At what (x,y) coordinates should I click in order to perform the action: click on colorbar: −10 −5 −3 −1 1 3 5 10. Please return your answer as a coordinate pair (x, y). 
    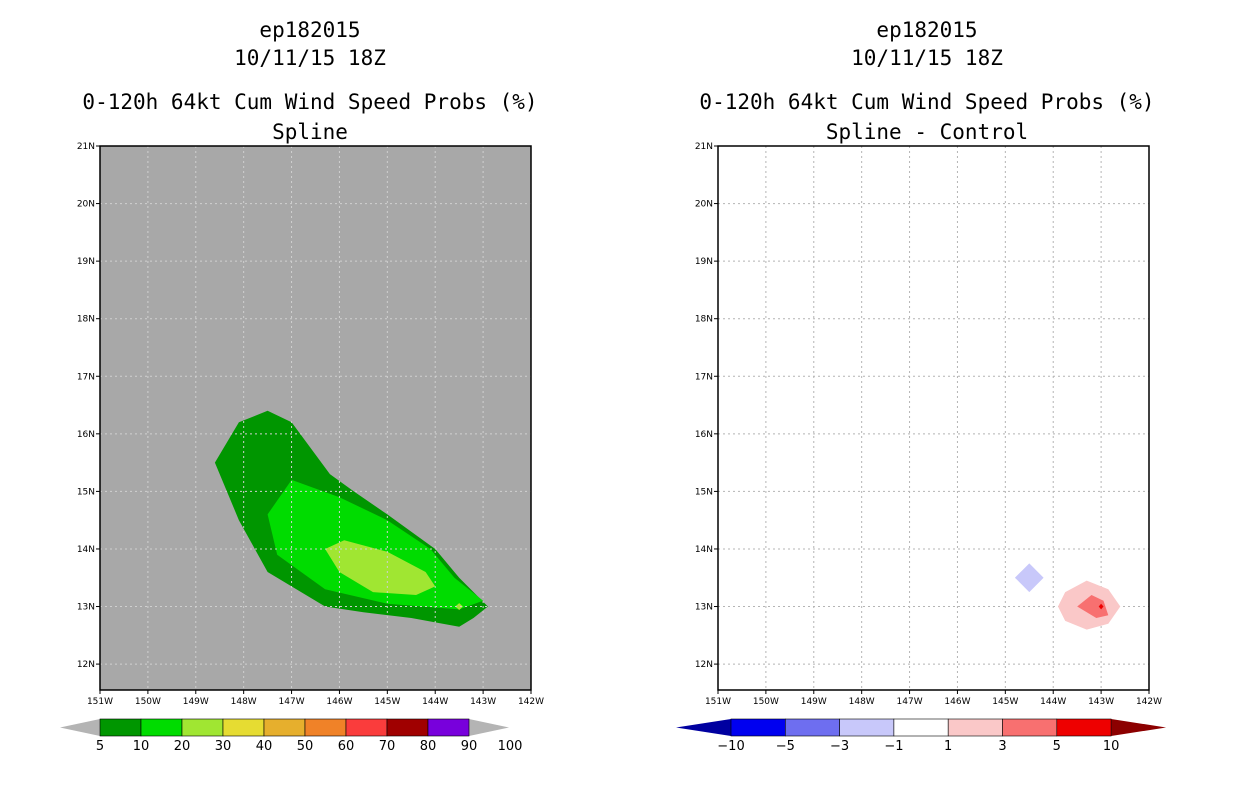
    Looking at the image, I should click on (921, 736).